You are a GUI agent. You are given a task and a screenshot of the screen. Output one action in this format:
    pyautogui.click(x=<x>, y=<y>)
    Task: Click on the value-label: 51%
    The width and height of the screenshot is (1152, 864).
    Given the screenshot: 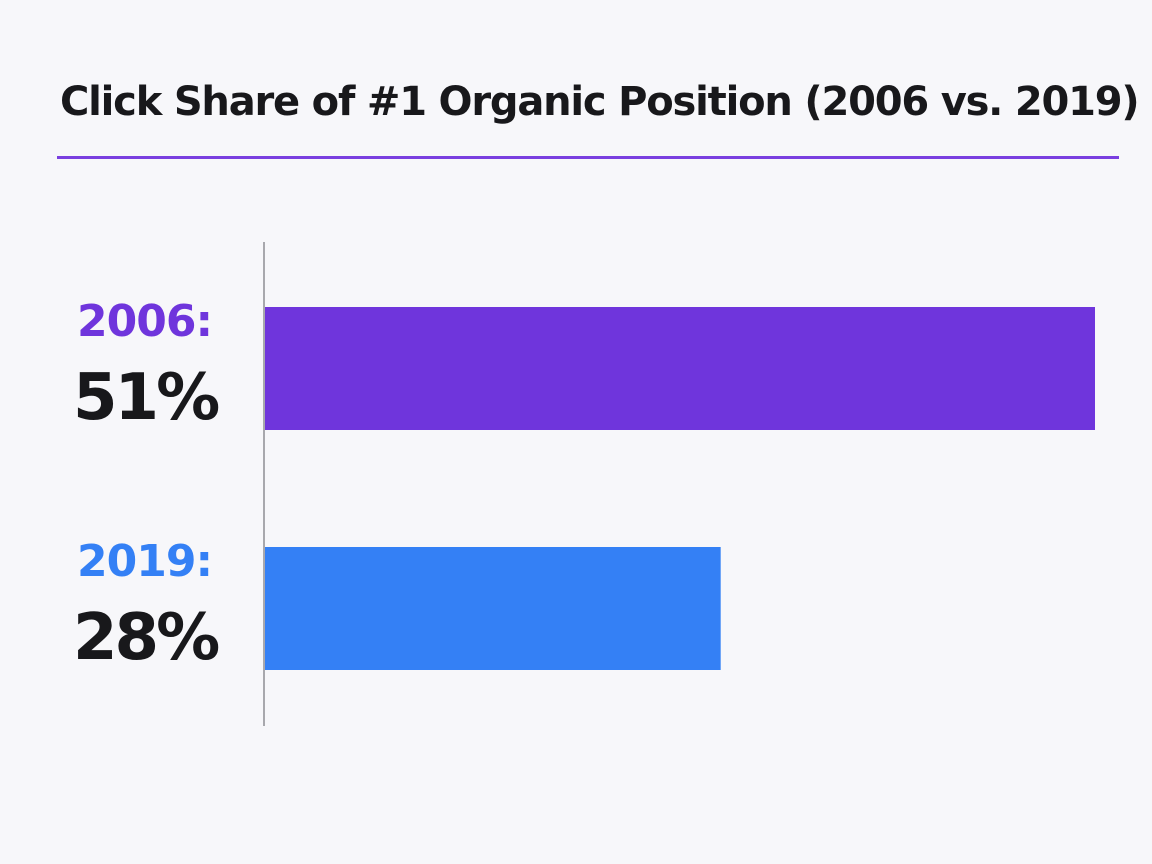 What is the action you would take?
    pyautogui.click(x=146, y=398)
    